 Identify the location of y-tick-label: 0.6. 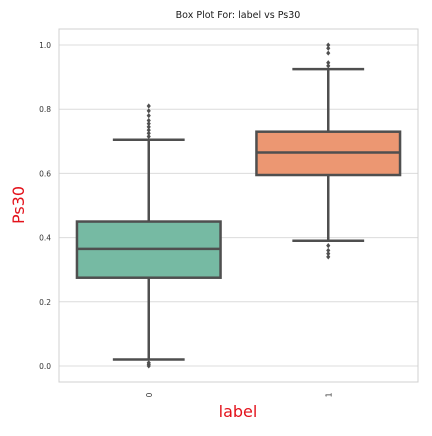
(45, 173).